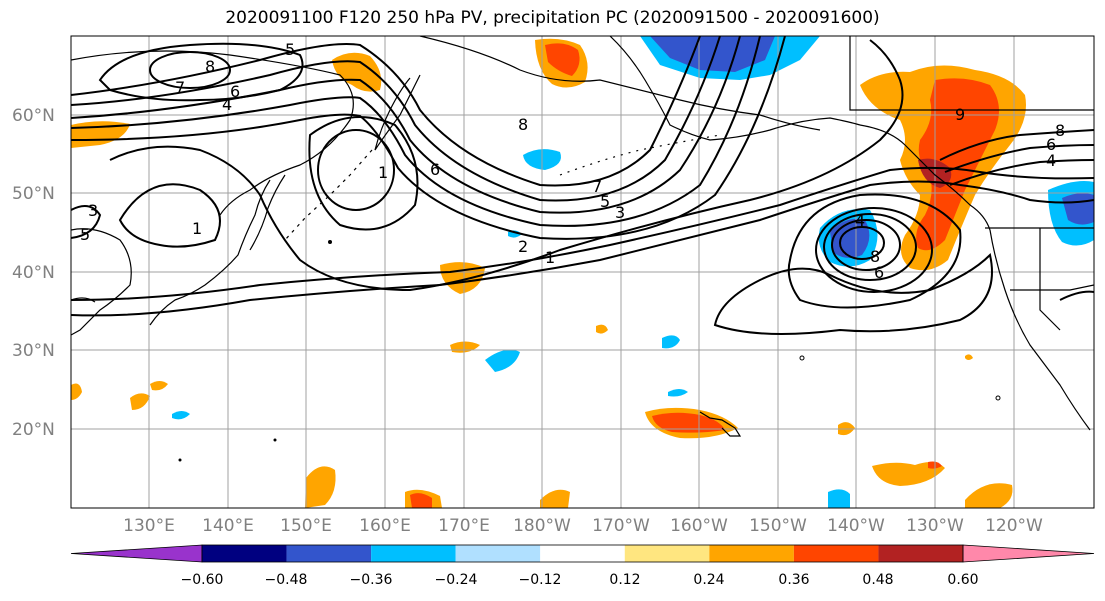 The height and width of the screenshot is (601, 1105). I want to click on colorbar-extend-high, so click(1028, 553).